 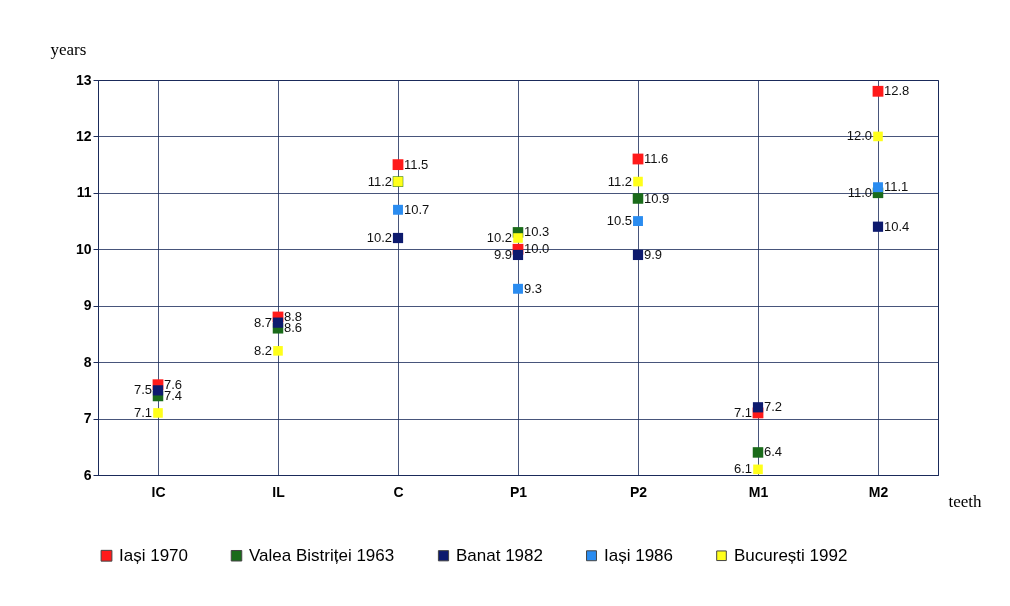 I want to click on y-tick-label: 8, so click(x=87, y=361).